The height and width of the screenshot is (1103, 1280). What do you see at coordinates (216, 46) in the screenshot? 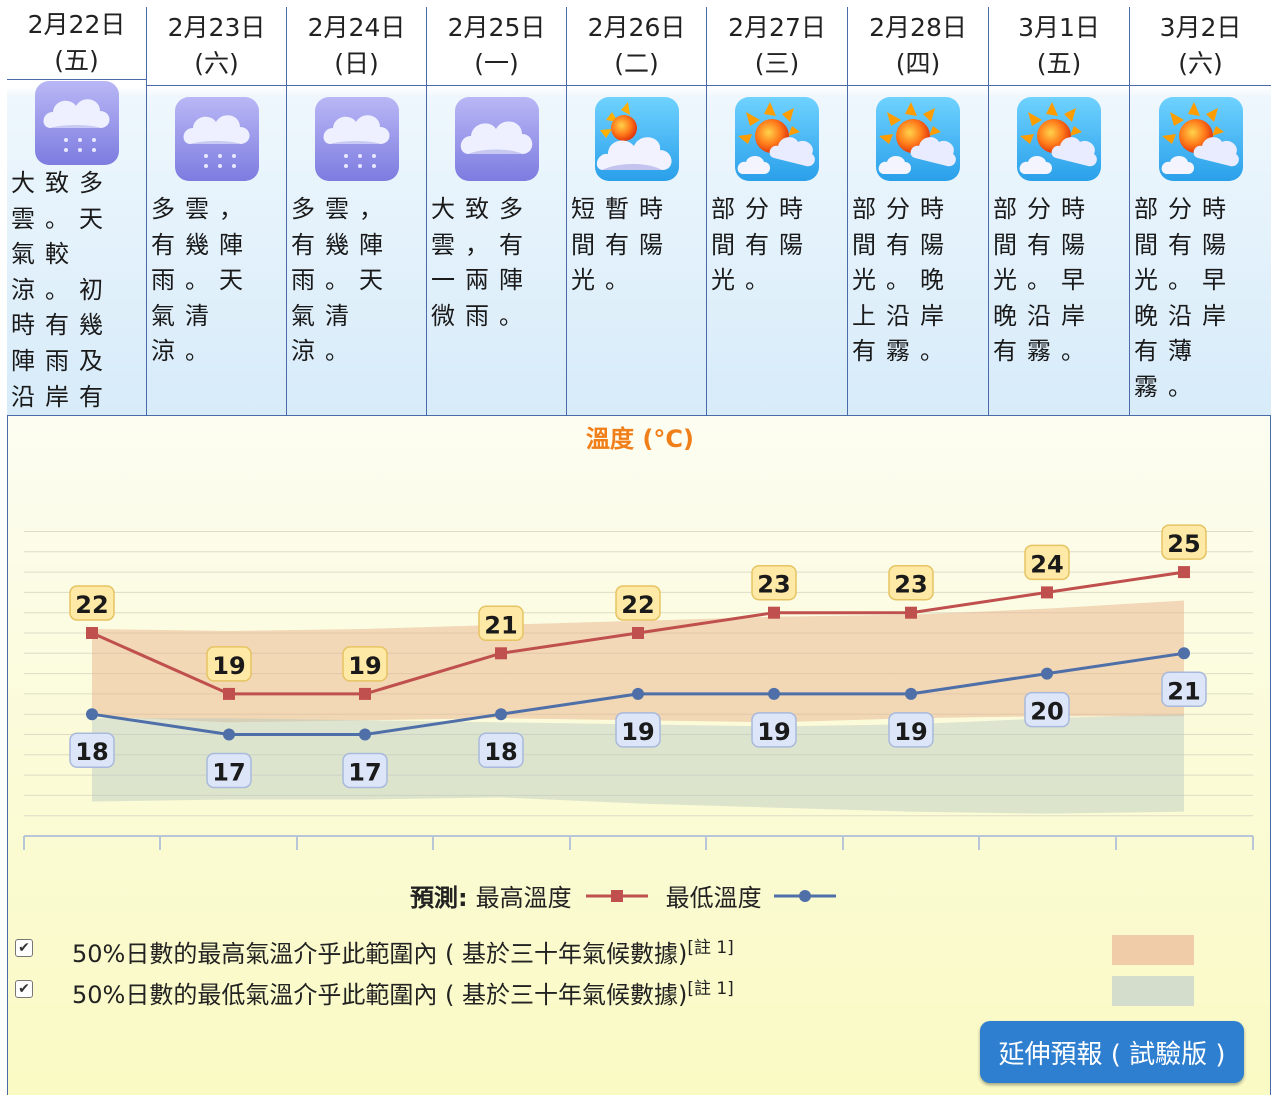
I see `day-date-header: 2月23日 (六)` at bounding box center [216, 46].